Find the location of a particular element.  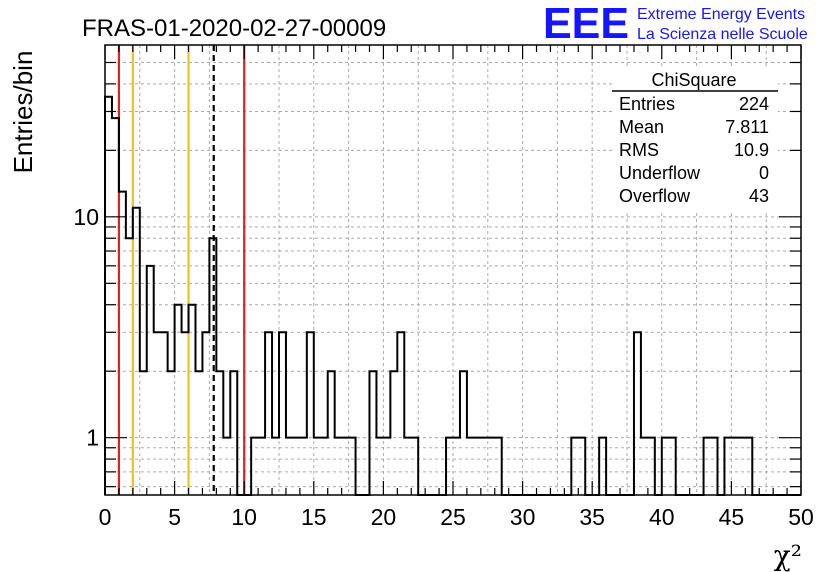

x-tick-label: 5 is located at coordinates (174, 517).